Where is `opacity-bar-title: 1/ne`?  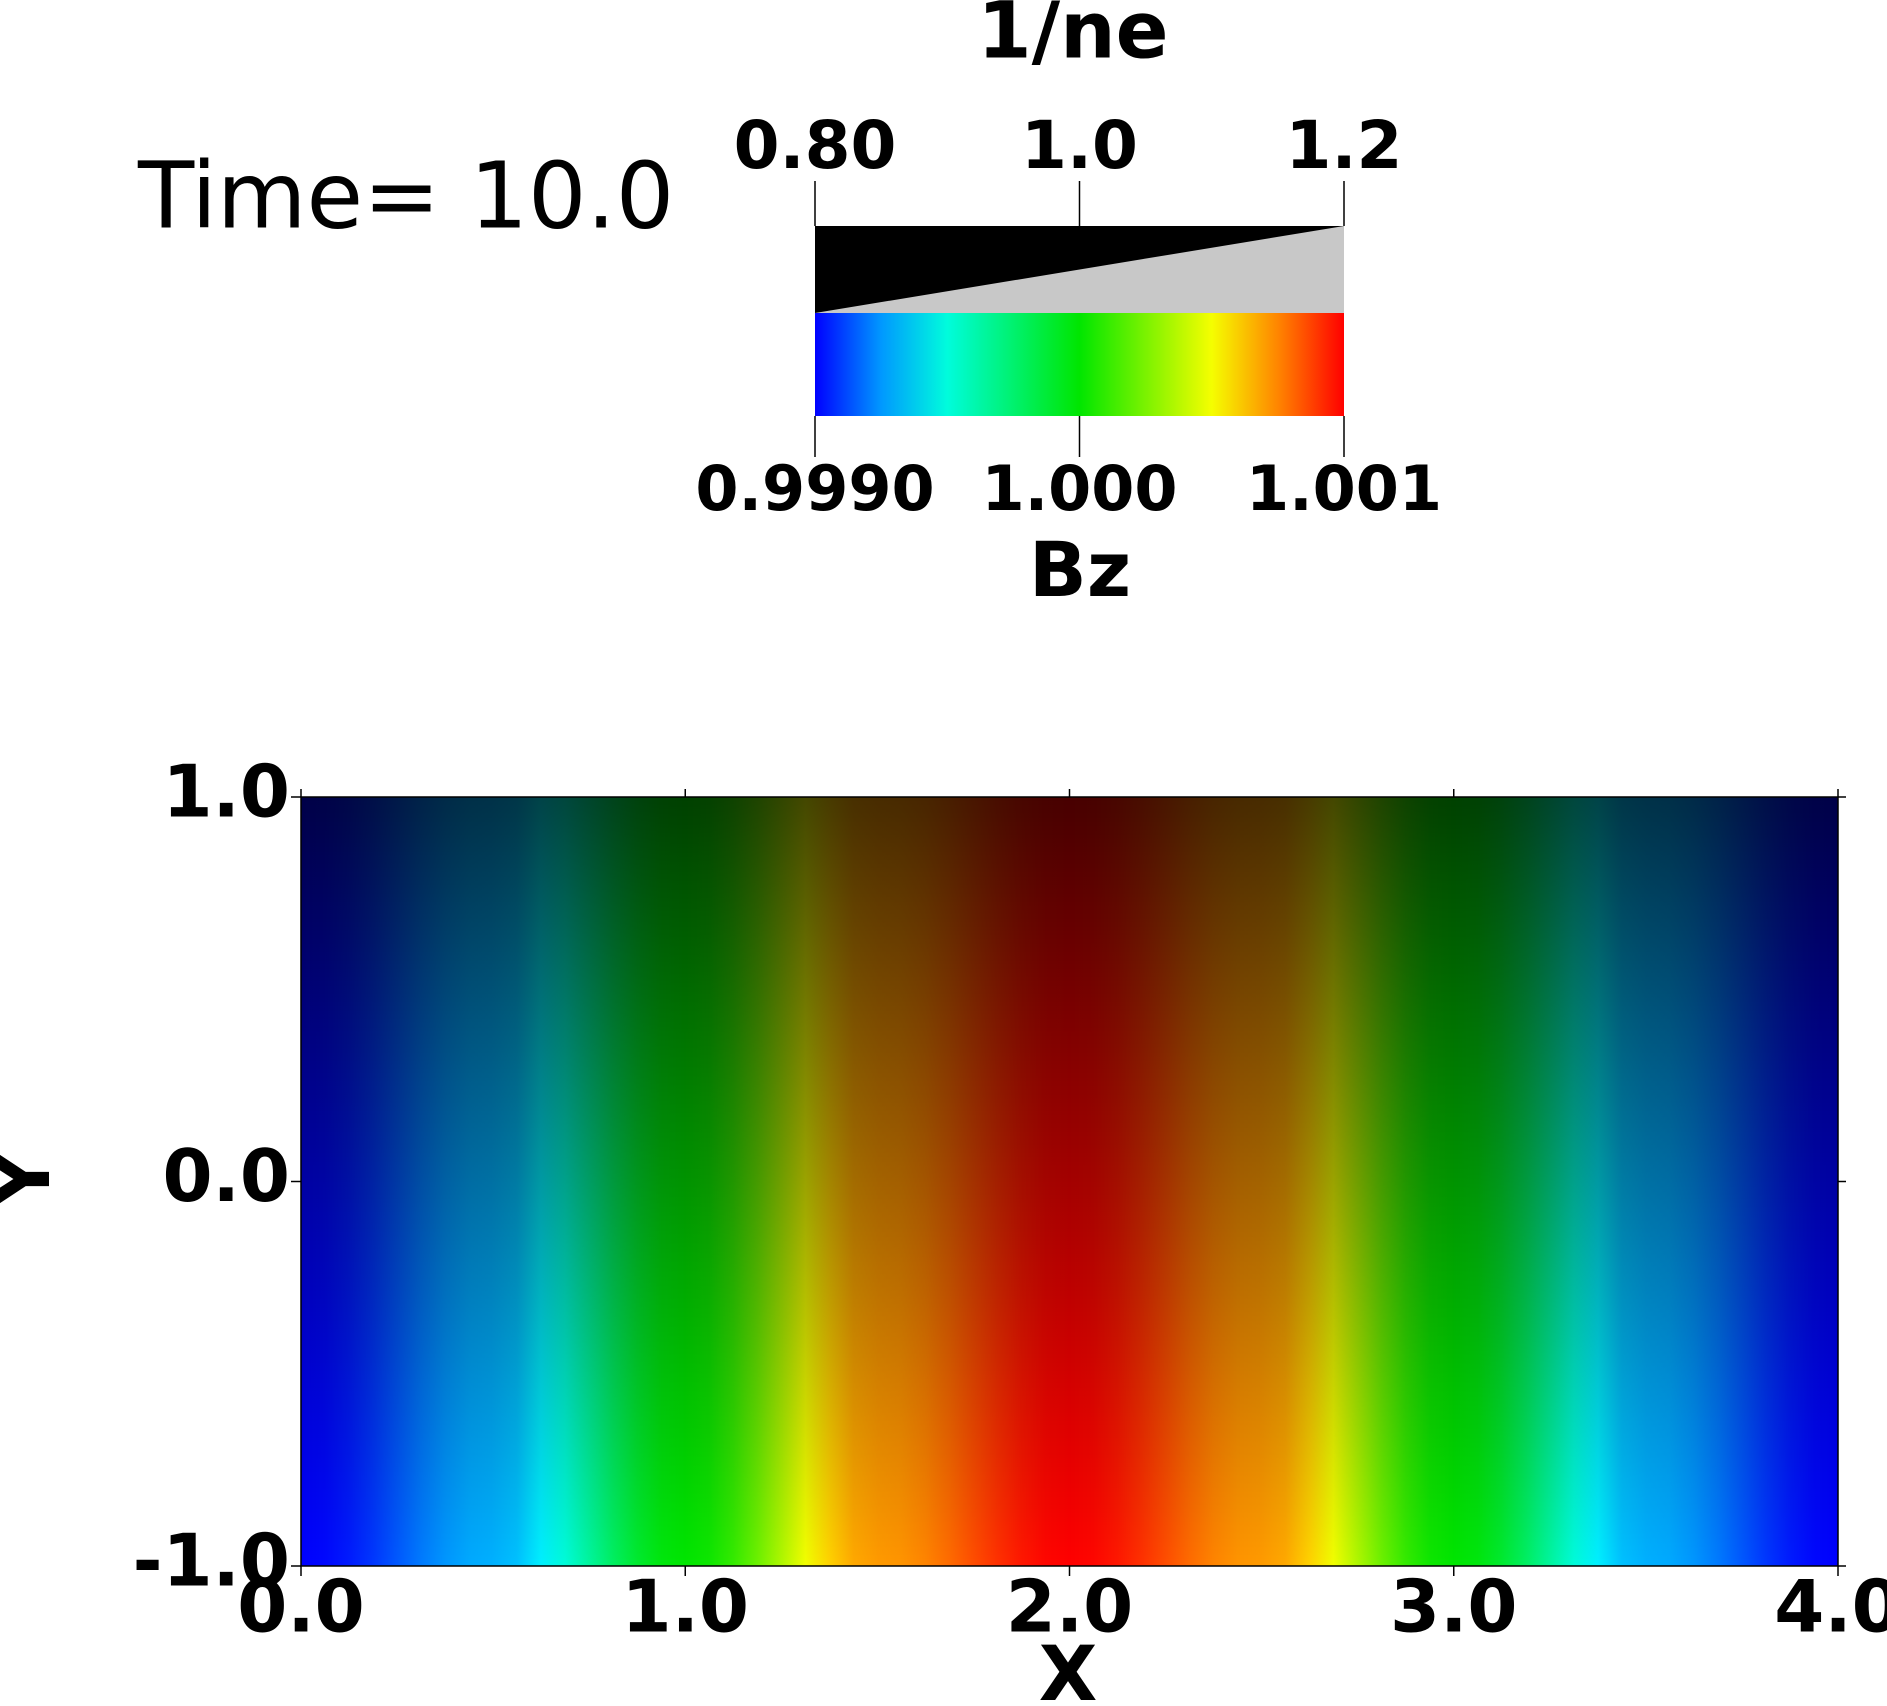
opacity-bar-title: 1/ne is located at coordinates (1072, 38).